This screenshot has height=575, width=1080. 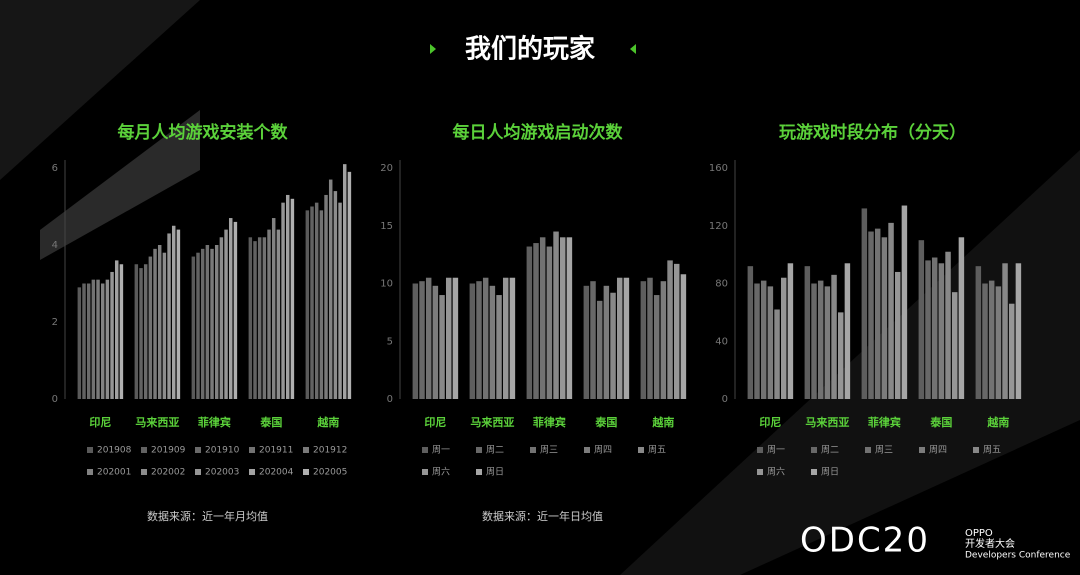 What do you see at coordinates (721, 341) in the screenshot?
I see `y-tick-label: 40` at bounding box center [721, 341].